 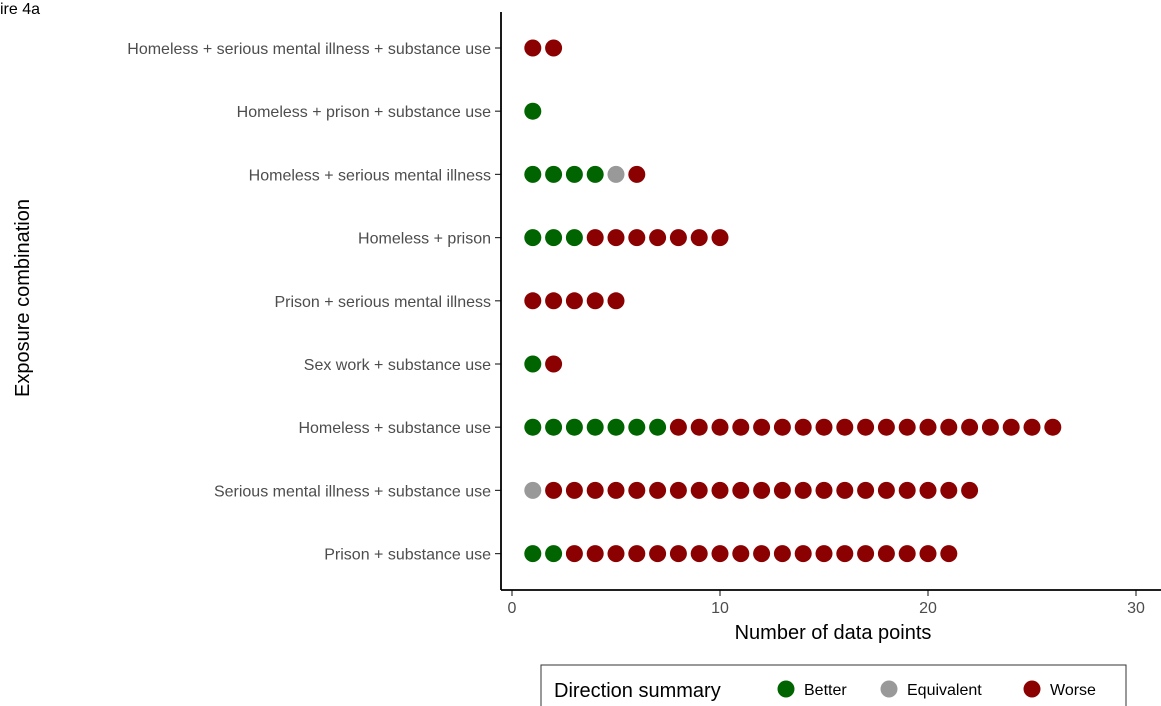 I want to click on legend-label-equivalent: Equivalent, so click(x=944, y=690).